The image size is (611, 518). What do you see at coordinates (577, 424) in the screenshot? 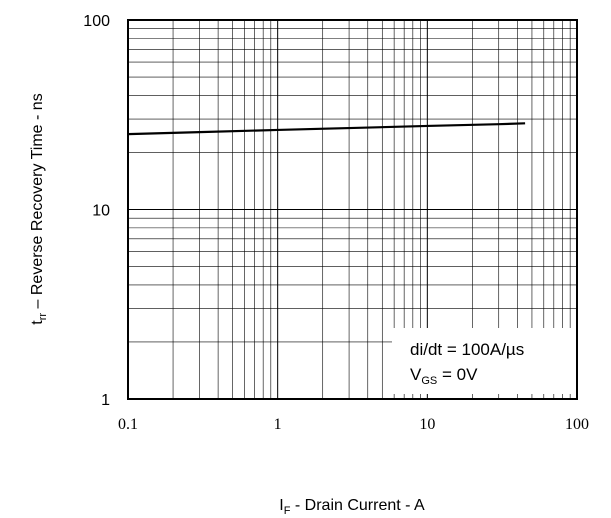
I see `x-tick-label: 100` at bounding box center [577, 424].